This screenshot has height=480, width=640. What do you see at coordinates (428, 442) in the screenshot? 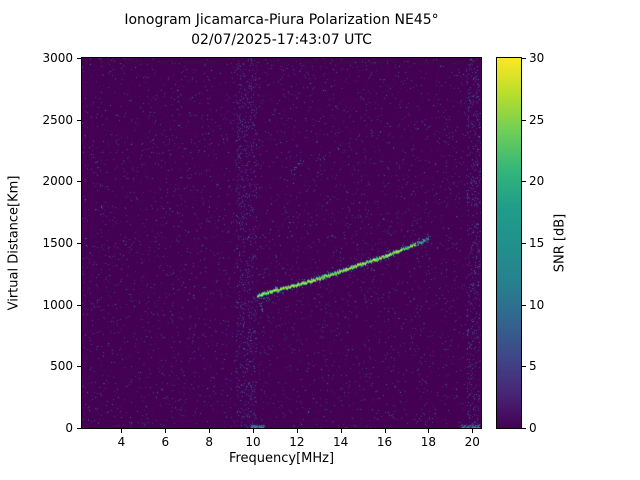
I see `x-tick-label: 18` at bounding box center [428, 442].